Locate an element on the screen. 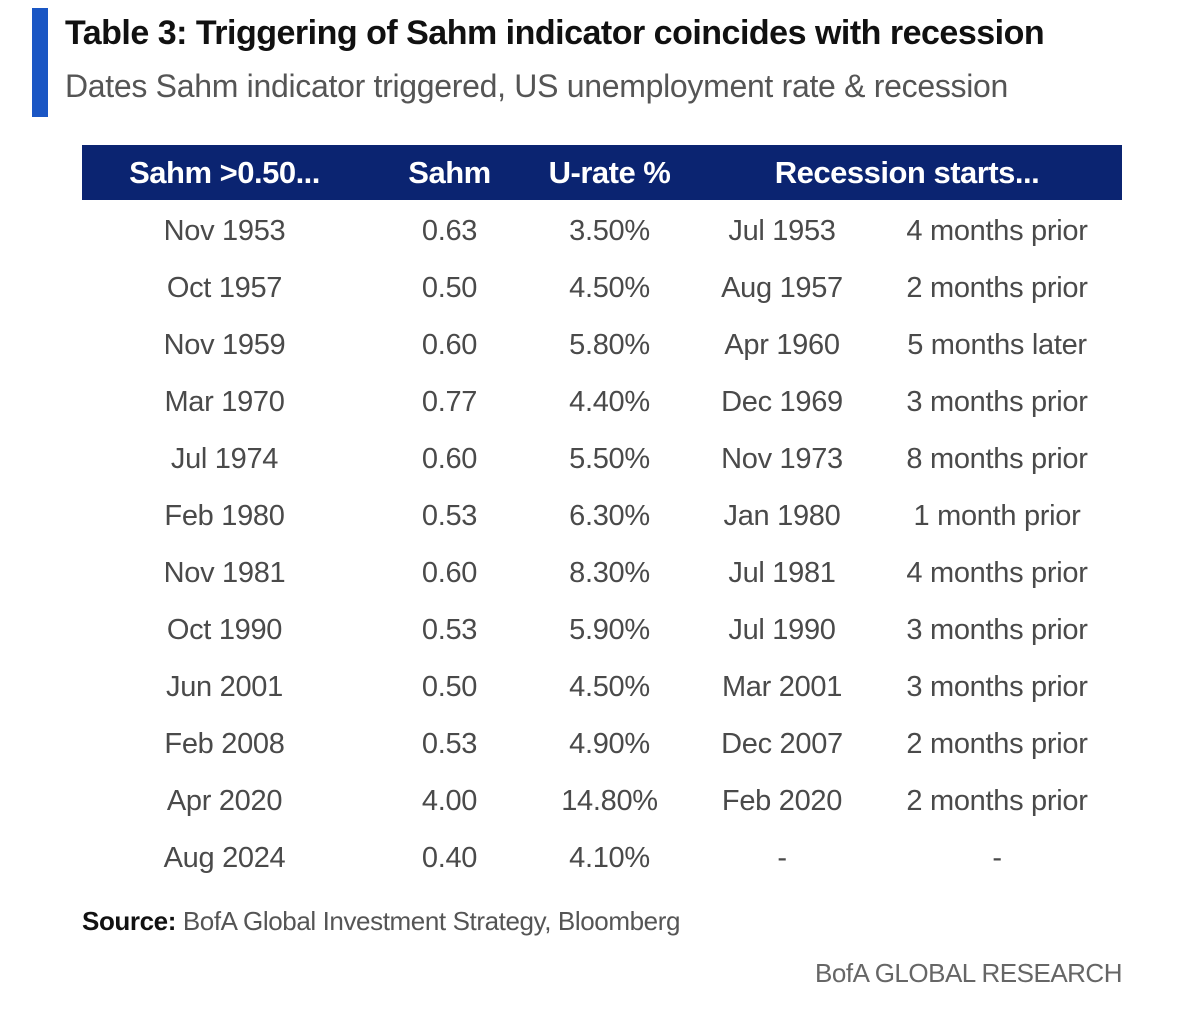 This screenshot has height=1013, width=1200. sahm-trigger-date-cell: Feb 2008 is located at coordinates (224, 744).